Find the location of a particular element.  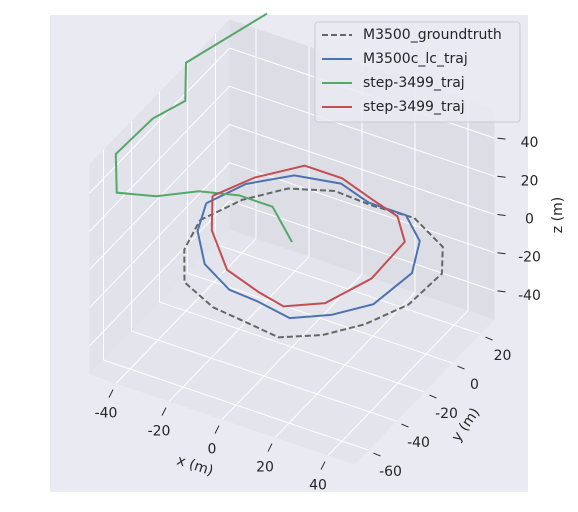

z-tick-label: 0 is located at coordinates (529, 220).